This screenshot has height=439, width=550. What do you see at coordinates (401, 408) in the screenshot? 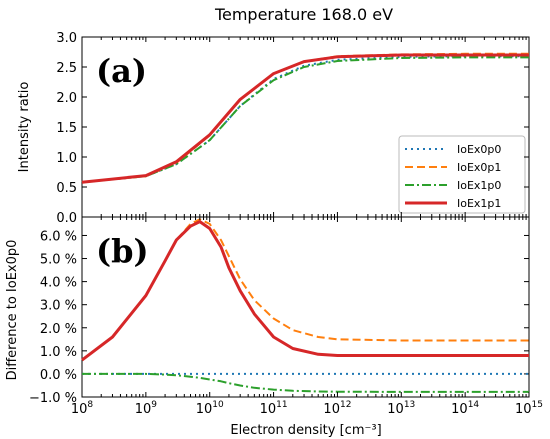
I see `x-tick-label: 10¹³` at bounding box center [401, 408].